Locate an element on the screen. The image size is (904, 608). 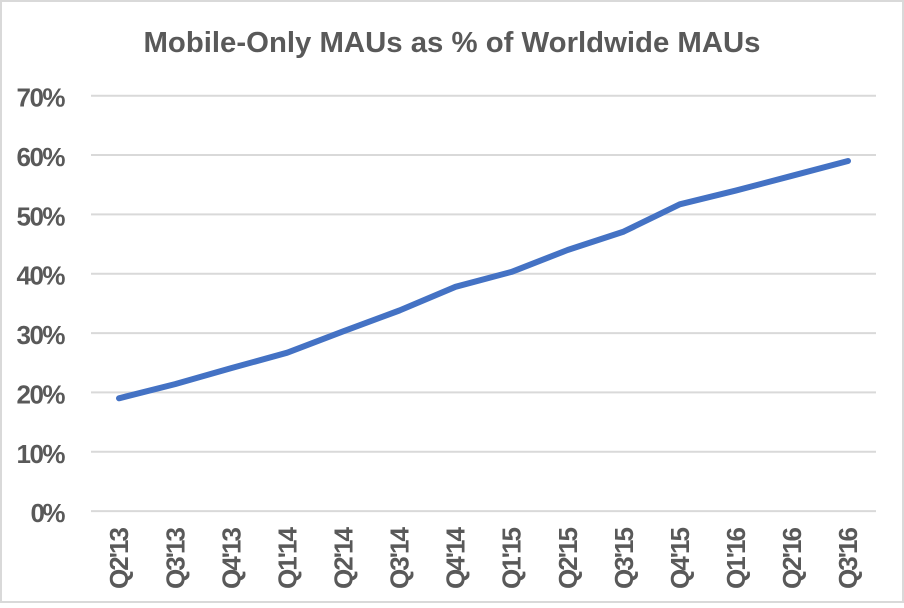
svg-text: 0% is located at coordinates (48, 513).